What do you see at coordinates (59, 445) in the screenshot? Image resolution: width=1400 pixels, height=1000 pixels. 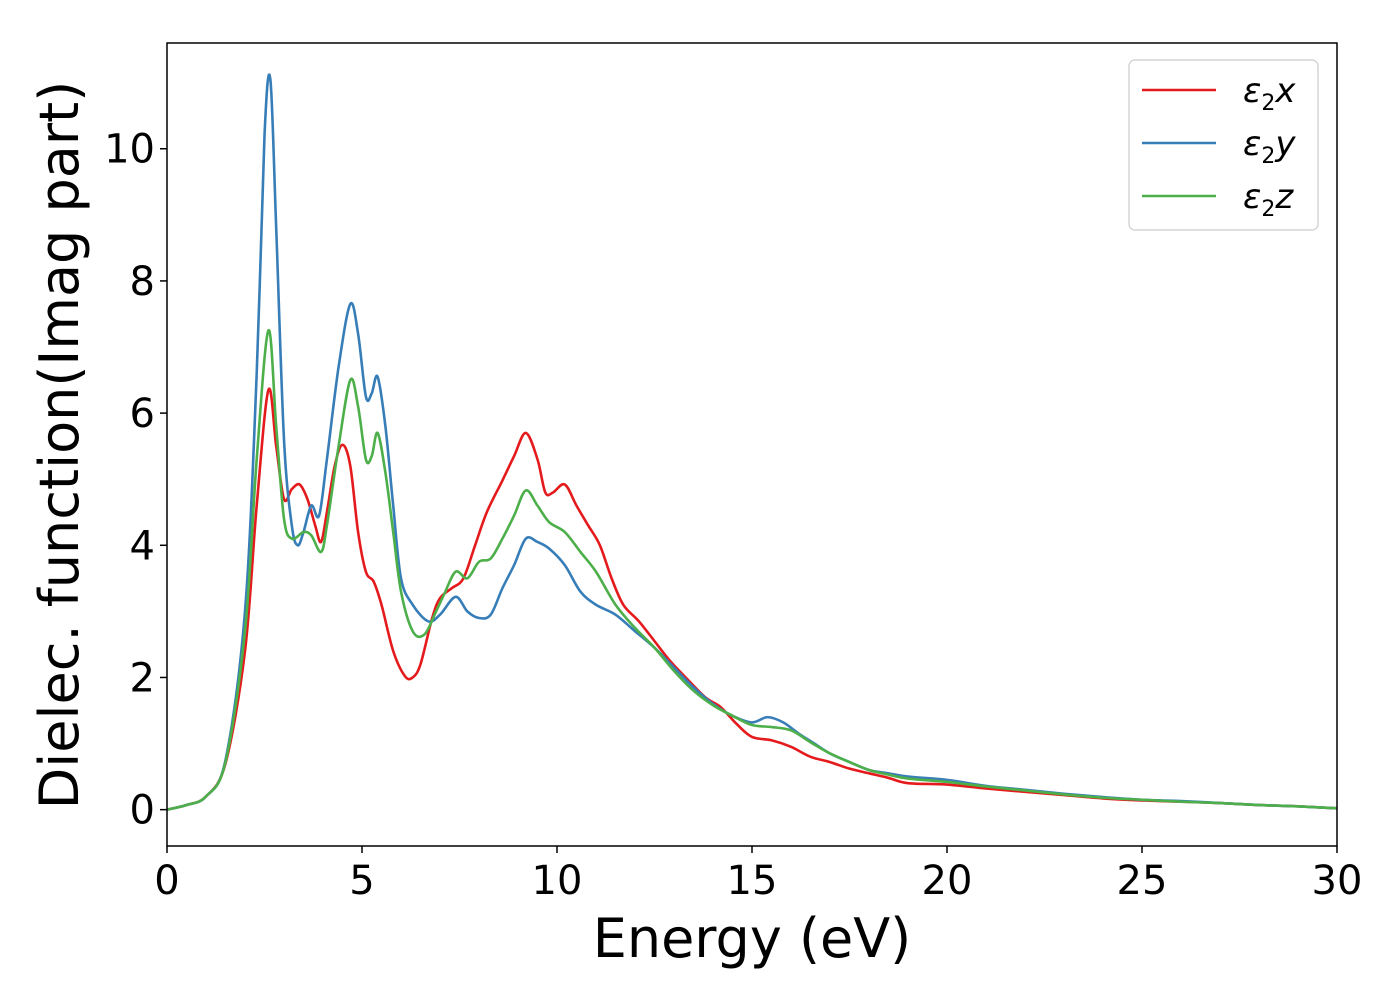 I see `y-axis-title: Dielec. function(Imag part)` at bounding box center [59, 445].